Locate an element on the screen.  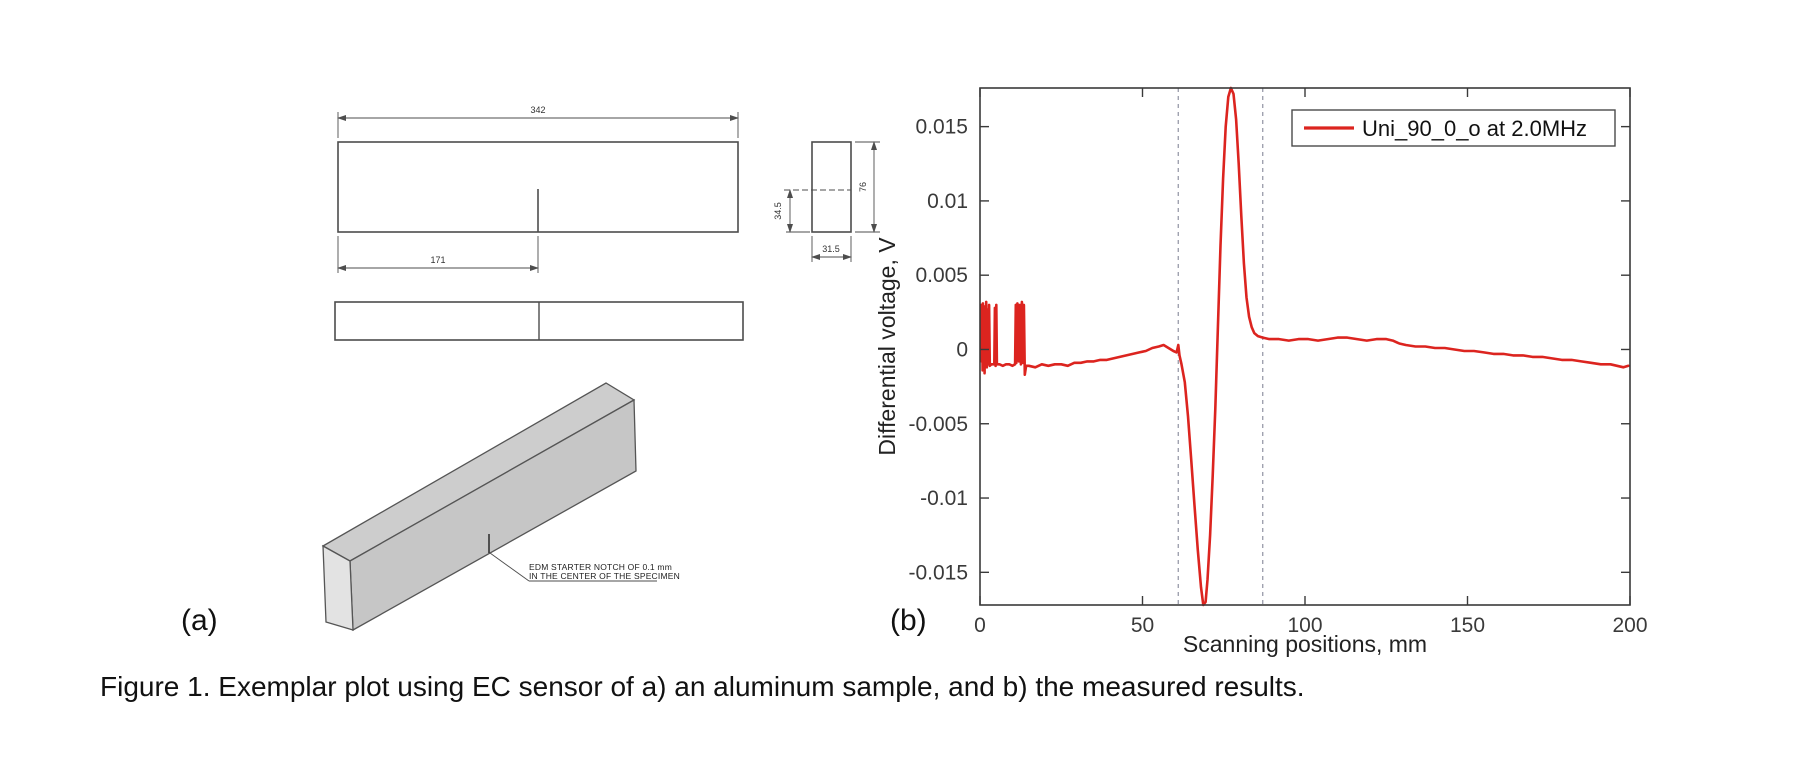
legend-box is located at coordinates (1453, 128).